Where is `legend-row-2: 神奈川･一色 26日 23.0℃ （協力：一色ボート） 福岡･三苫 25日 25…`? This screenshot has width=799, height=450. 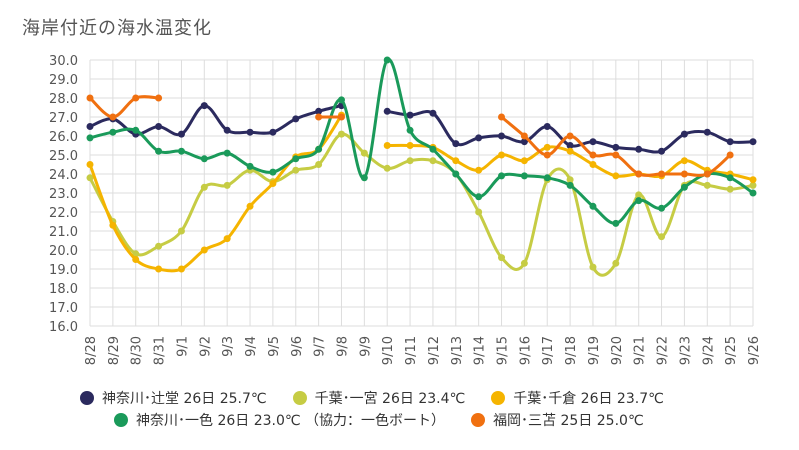
legend-row-2: 神奈川･一色 26日 23.0℃ （協力：一色ボート） 福岡･三苫 25日 25… is located at coordinates (392, 420).